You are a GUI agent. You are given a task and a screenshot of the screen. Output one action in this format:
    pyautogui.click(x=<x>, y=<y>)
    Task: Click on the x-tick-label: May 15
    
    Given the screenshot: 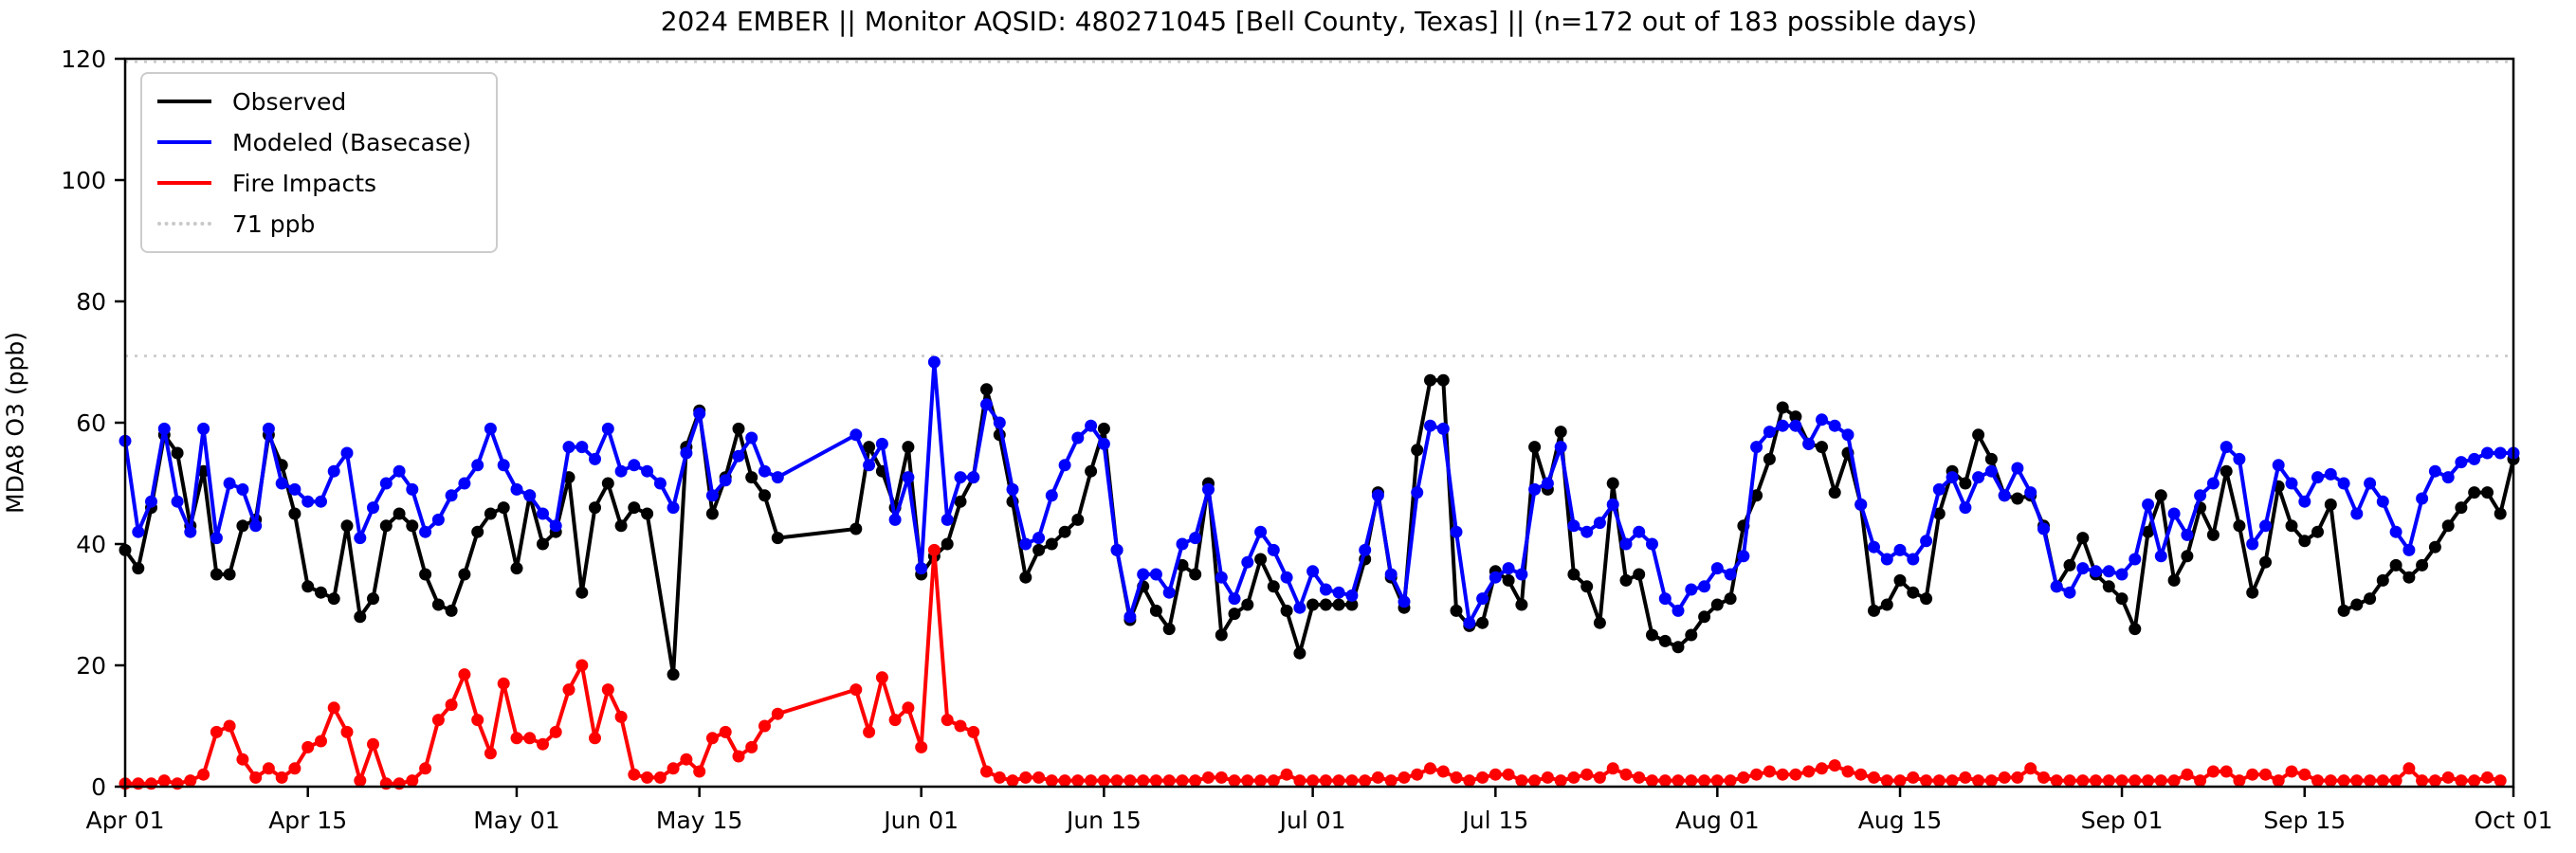 What is the action you would take?
    pyautogui.click(x=699, y=820)
    